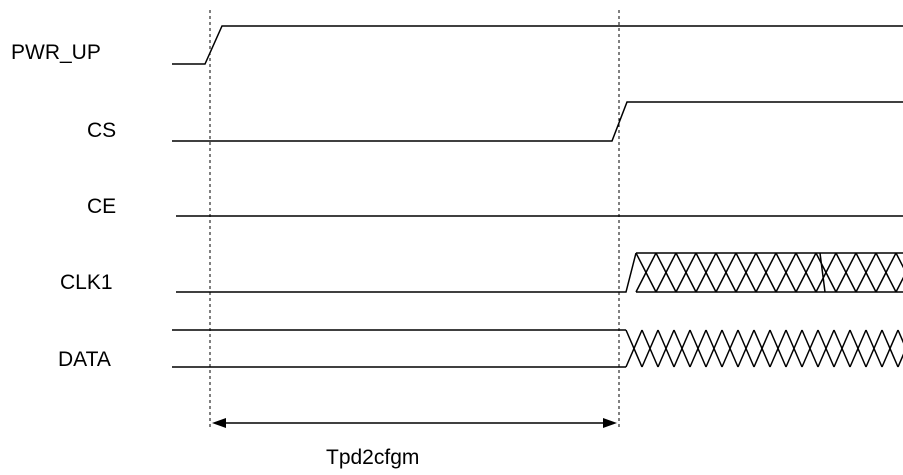 The width and height of the screenshot is (903, 475). Describe the element at coordinates (86, 282) in the screenshot. I see `signal-label-clk1: CLK1` at that location.